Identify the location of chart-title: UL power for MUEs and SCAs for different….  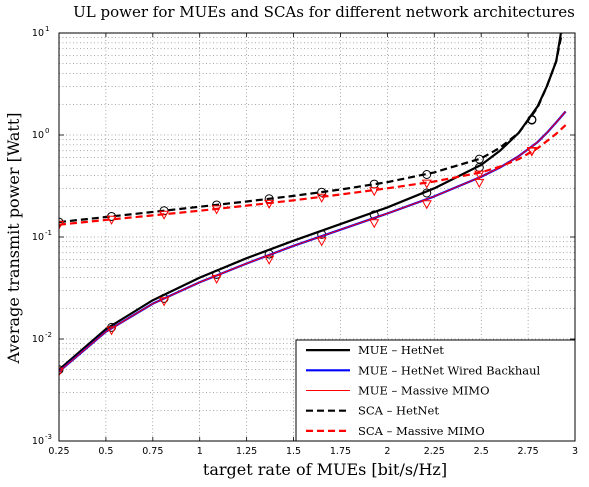
(324, 12).